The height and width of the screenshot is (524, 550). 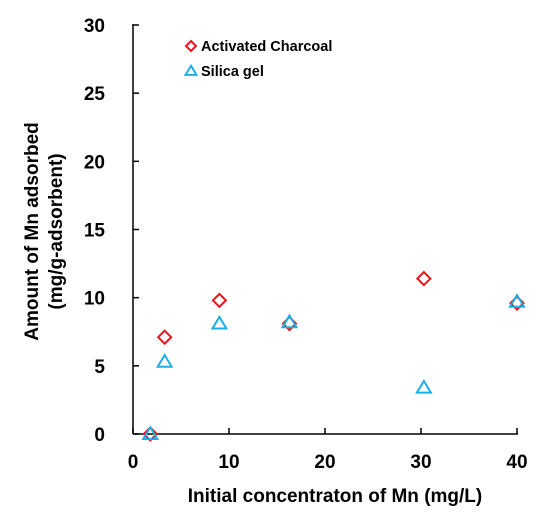 I want to click on x-axis-title: Initial concentraton of Mn (mg/L), so click(x=335, y=496).